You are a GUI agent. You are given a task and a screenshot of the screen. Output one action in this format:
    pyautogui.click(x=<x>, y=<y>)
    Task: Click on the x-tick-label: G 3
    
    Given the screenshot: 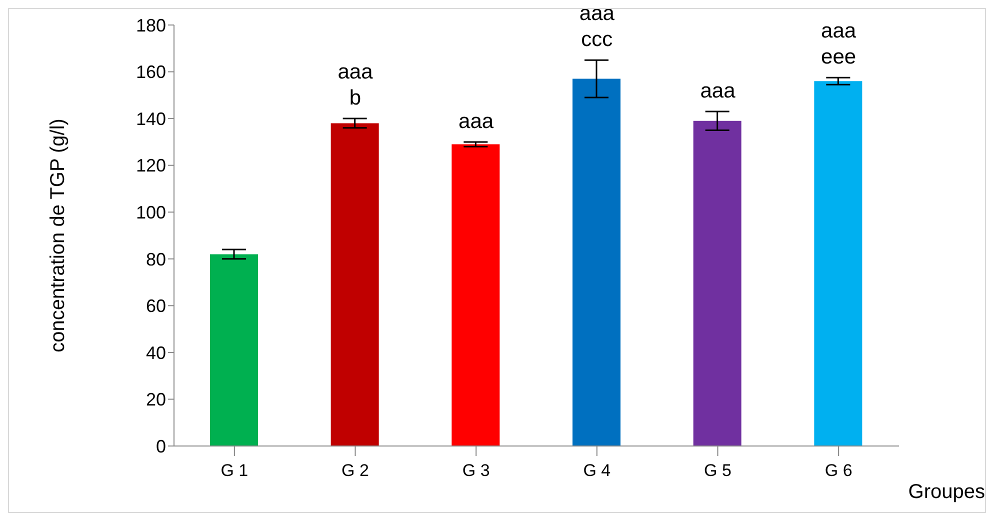 What is the action you would take?
    pyautogui.click(x=476, y=470)
    